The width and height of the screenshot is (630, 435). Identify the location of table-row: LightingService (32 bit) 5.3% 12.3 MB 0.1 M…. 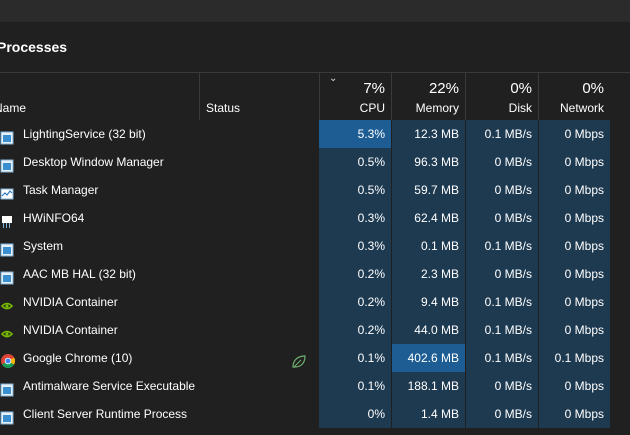
(315, 134).